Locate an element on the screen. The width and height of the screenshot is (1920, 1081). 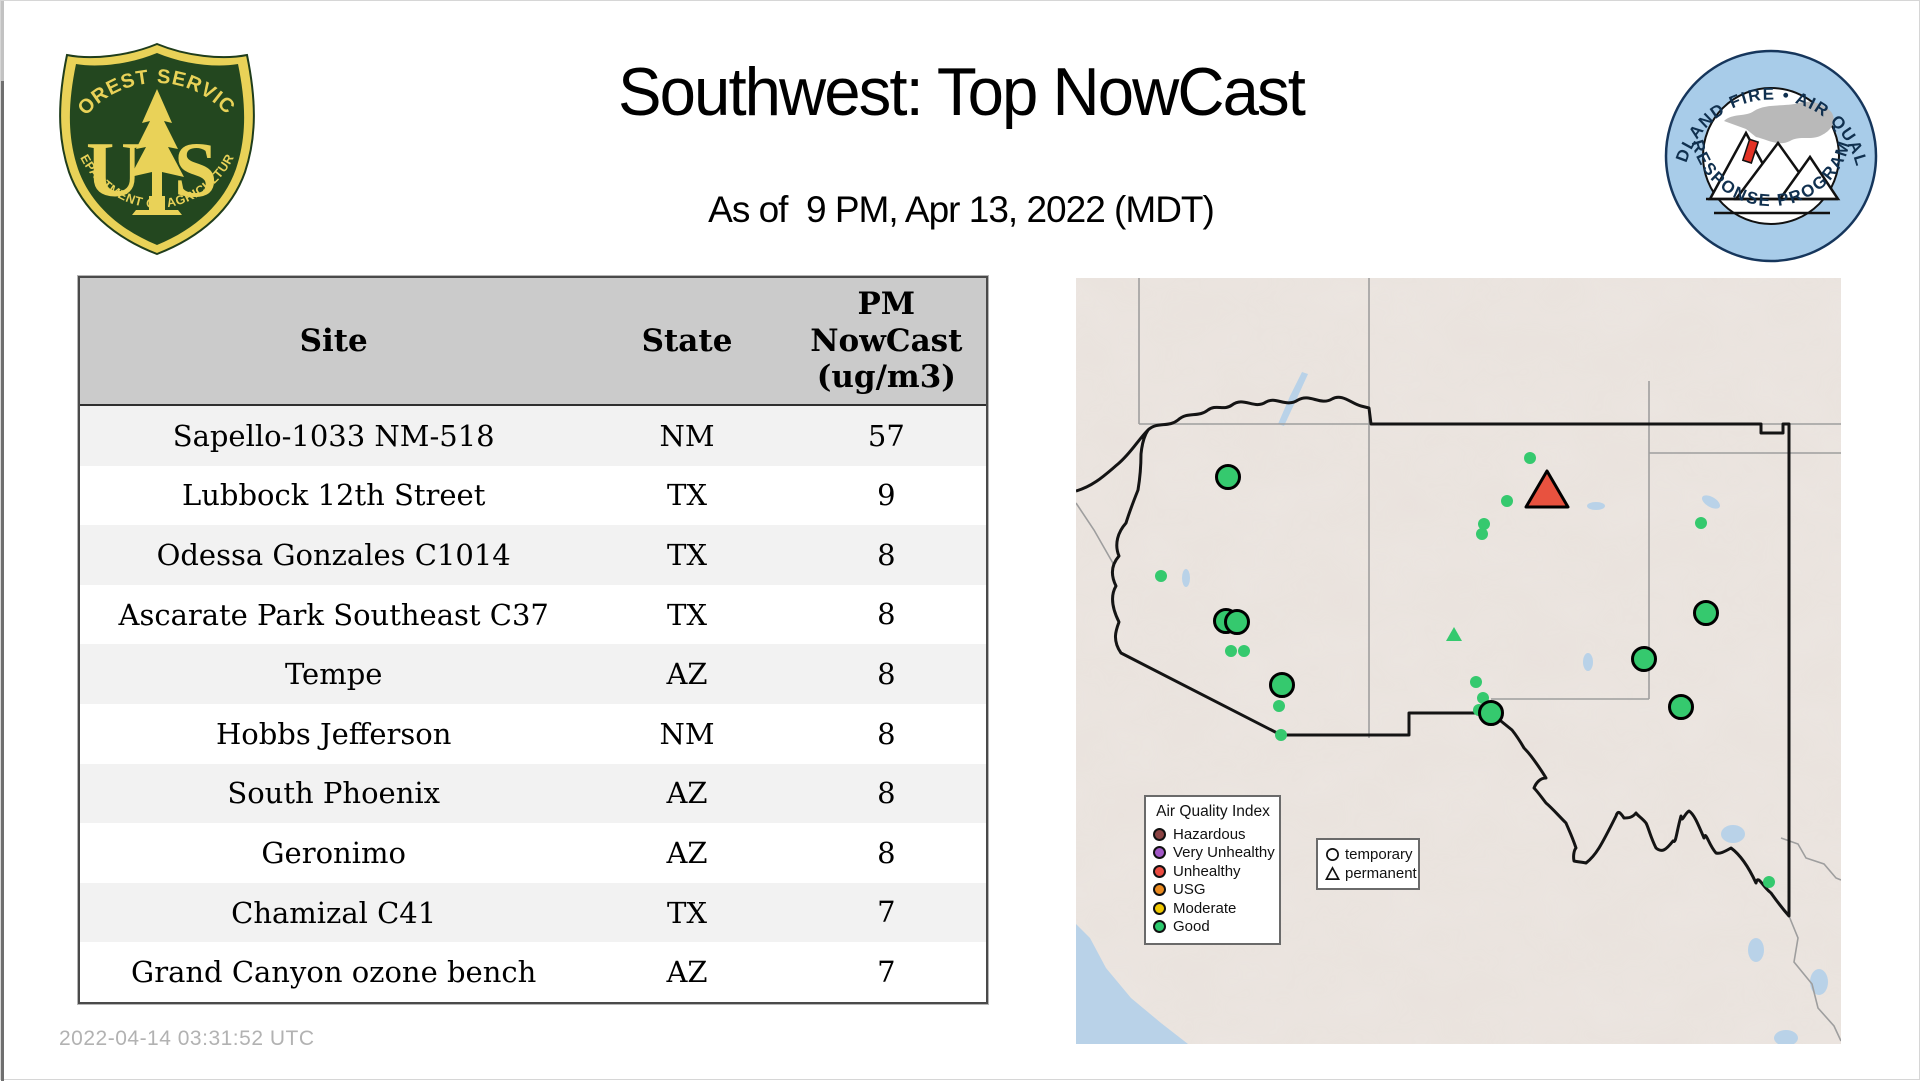
window-edge-bottom is located at coordinates (2, 581).